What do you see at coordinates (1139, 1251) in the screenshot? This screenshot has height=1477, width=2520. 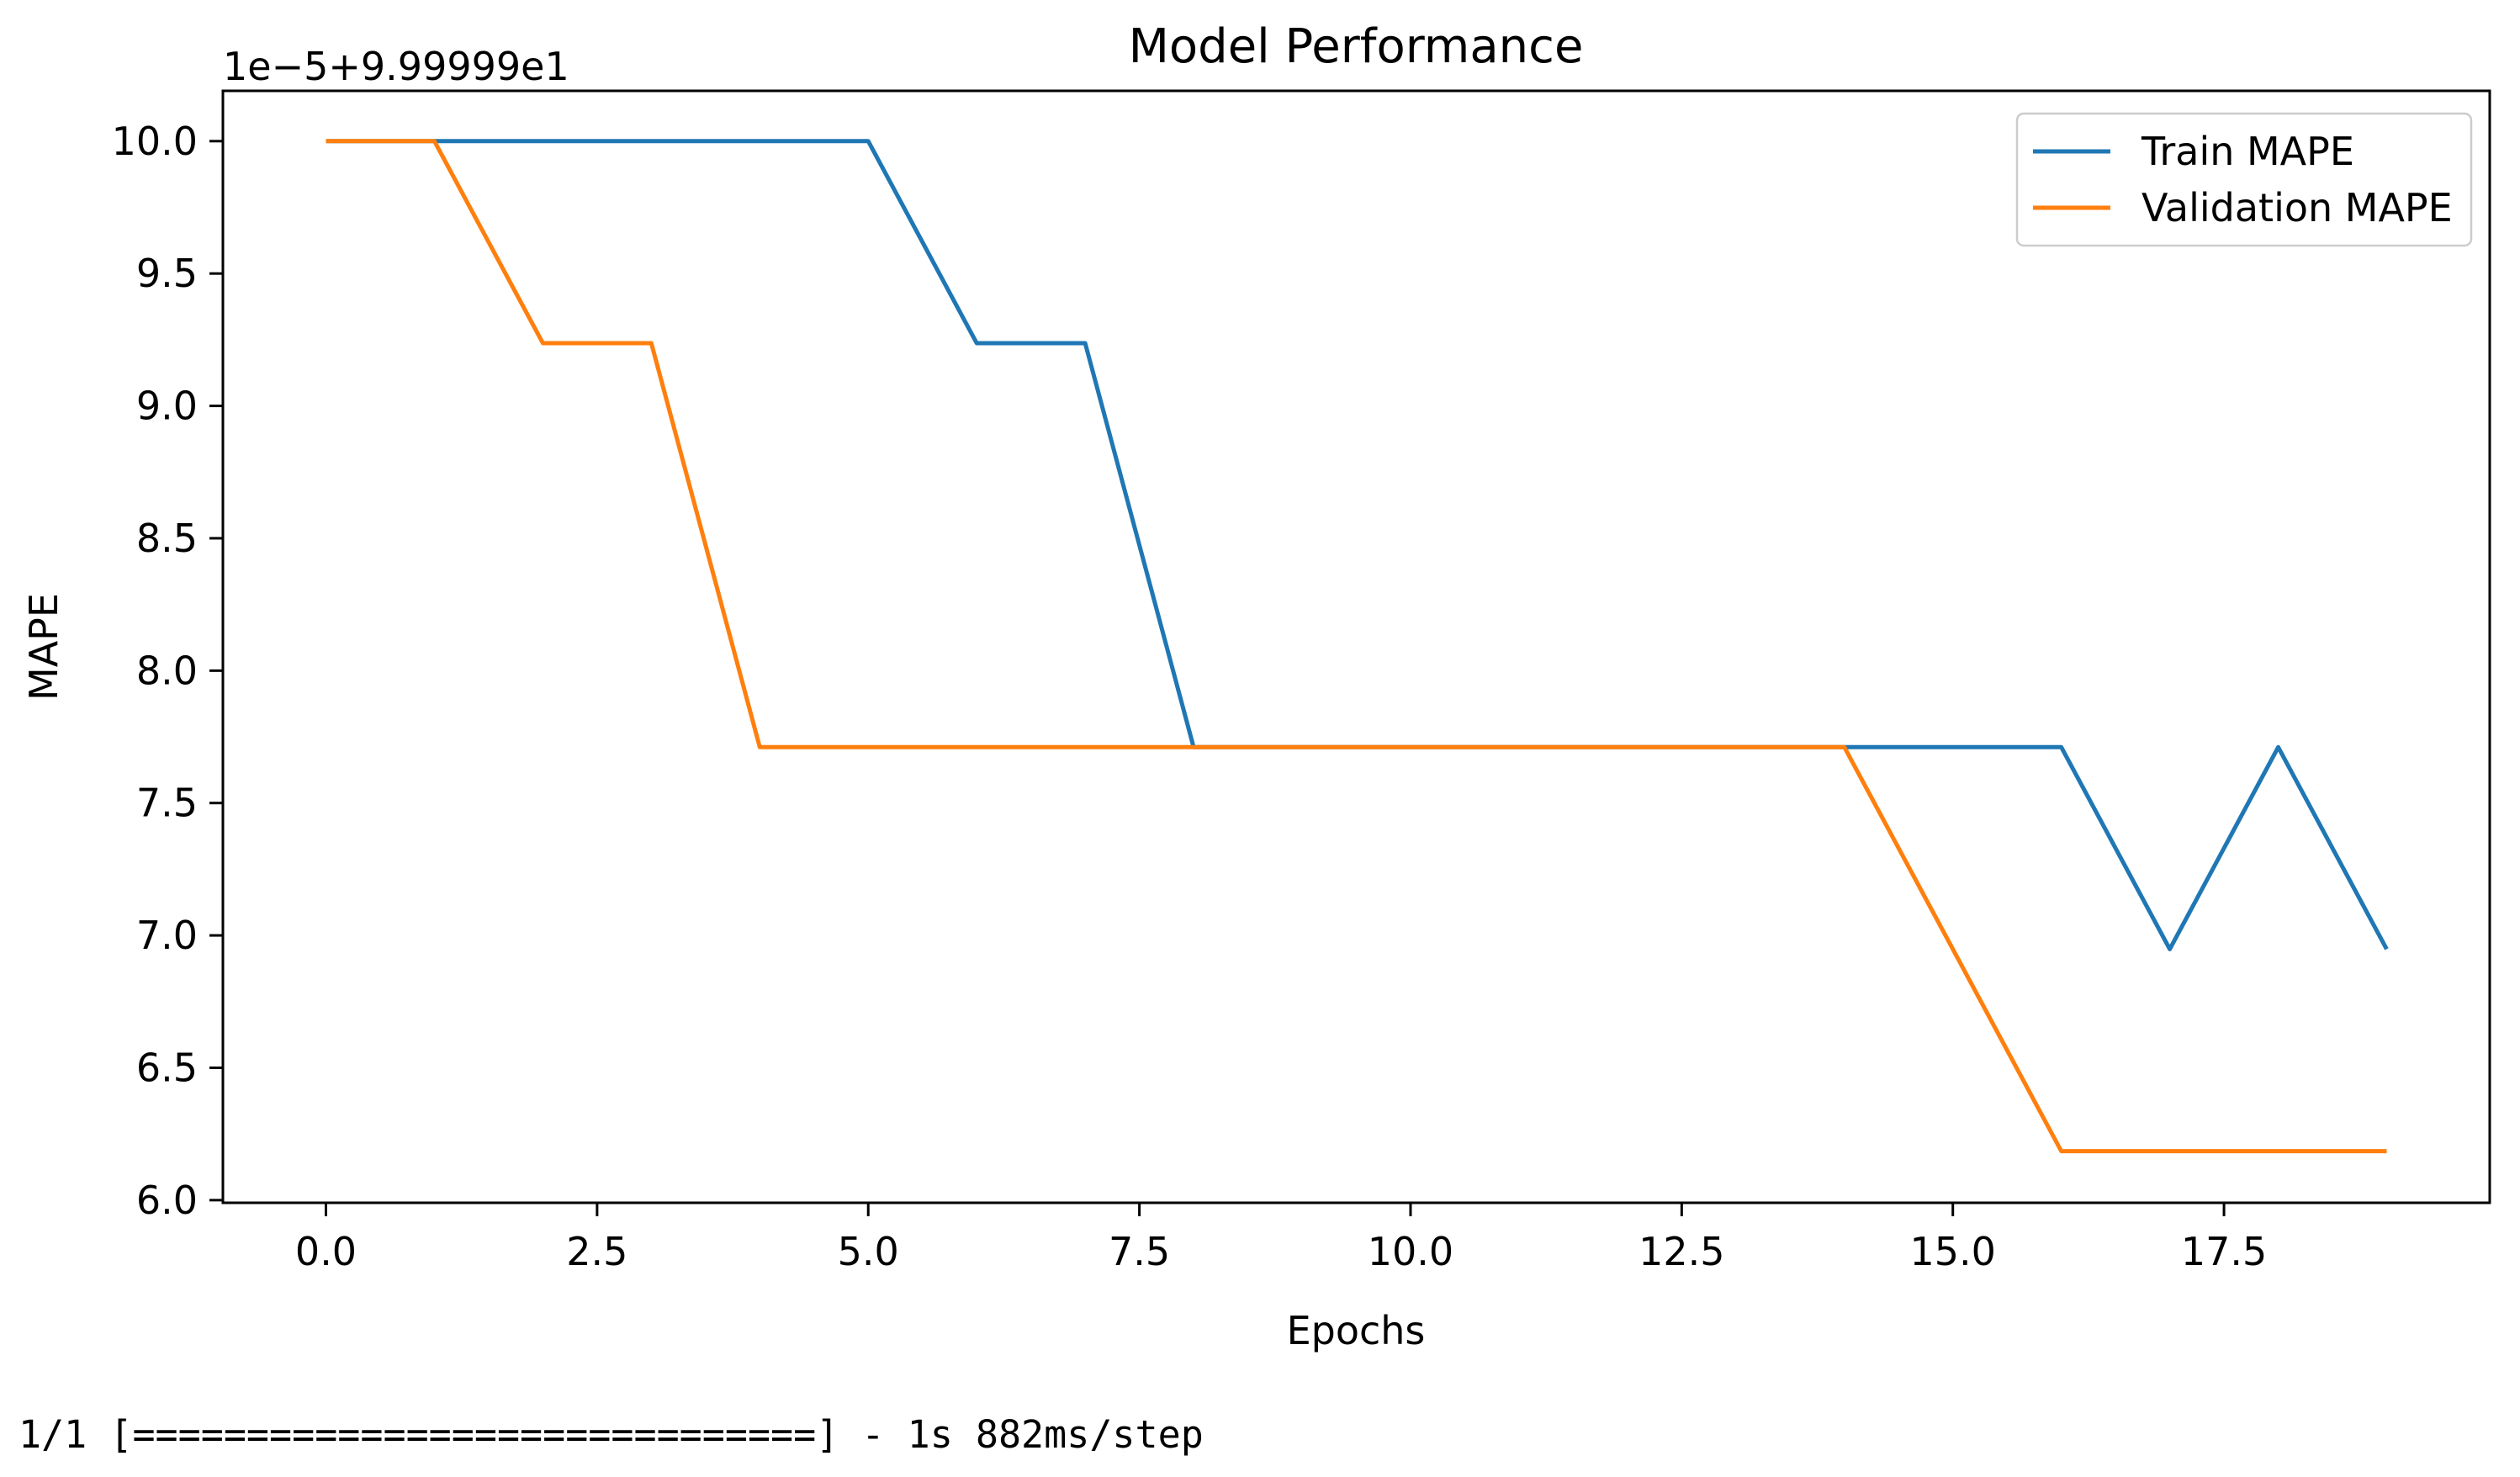 I see `x-tick-label: 7.5` at bounding box center [1139, 1251].